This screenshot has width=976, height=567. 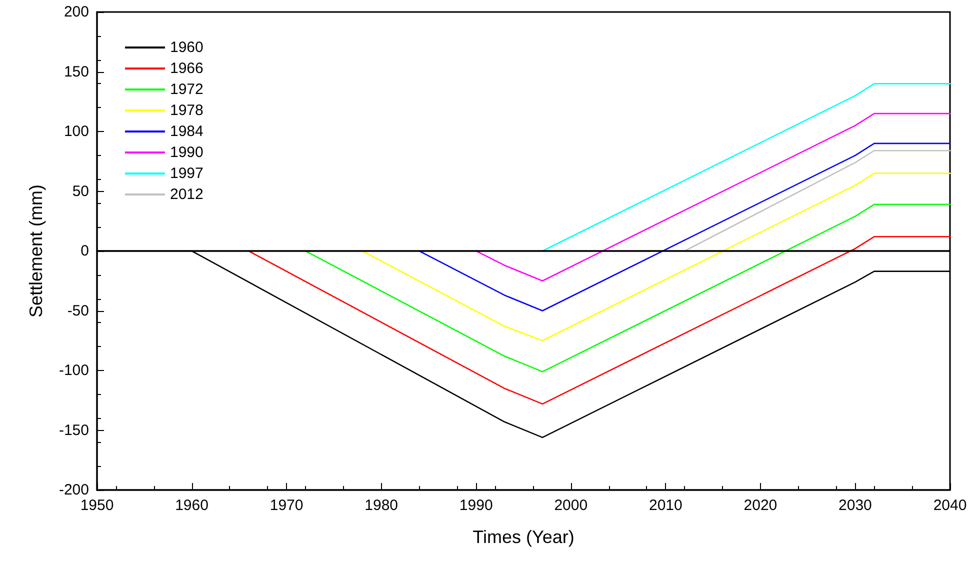 I want to click on x-tick-label: 1990, so click(x=476, y=505).